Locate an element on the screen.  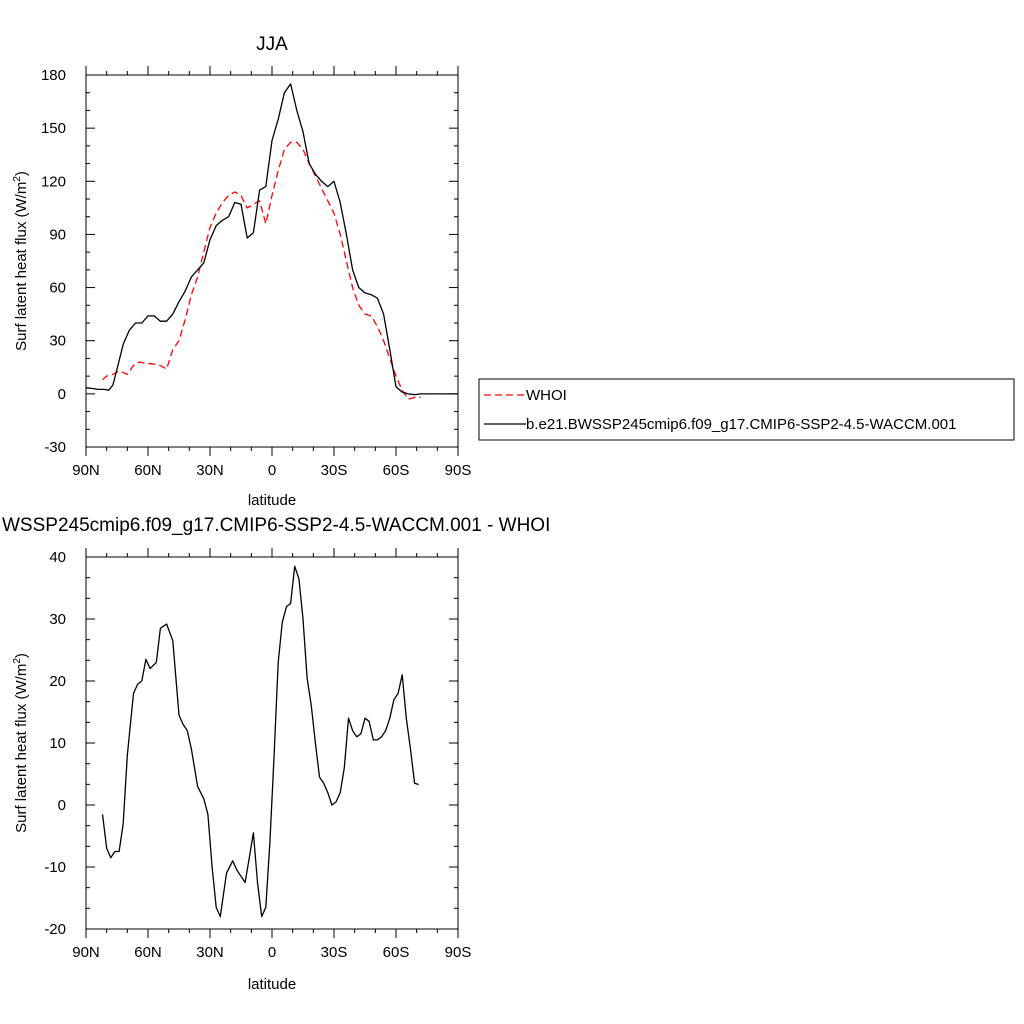
legend-whoi-label: WHOI is located at coordinates (546, 395).